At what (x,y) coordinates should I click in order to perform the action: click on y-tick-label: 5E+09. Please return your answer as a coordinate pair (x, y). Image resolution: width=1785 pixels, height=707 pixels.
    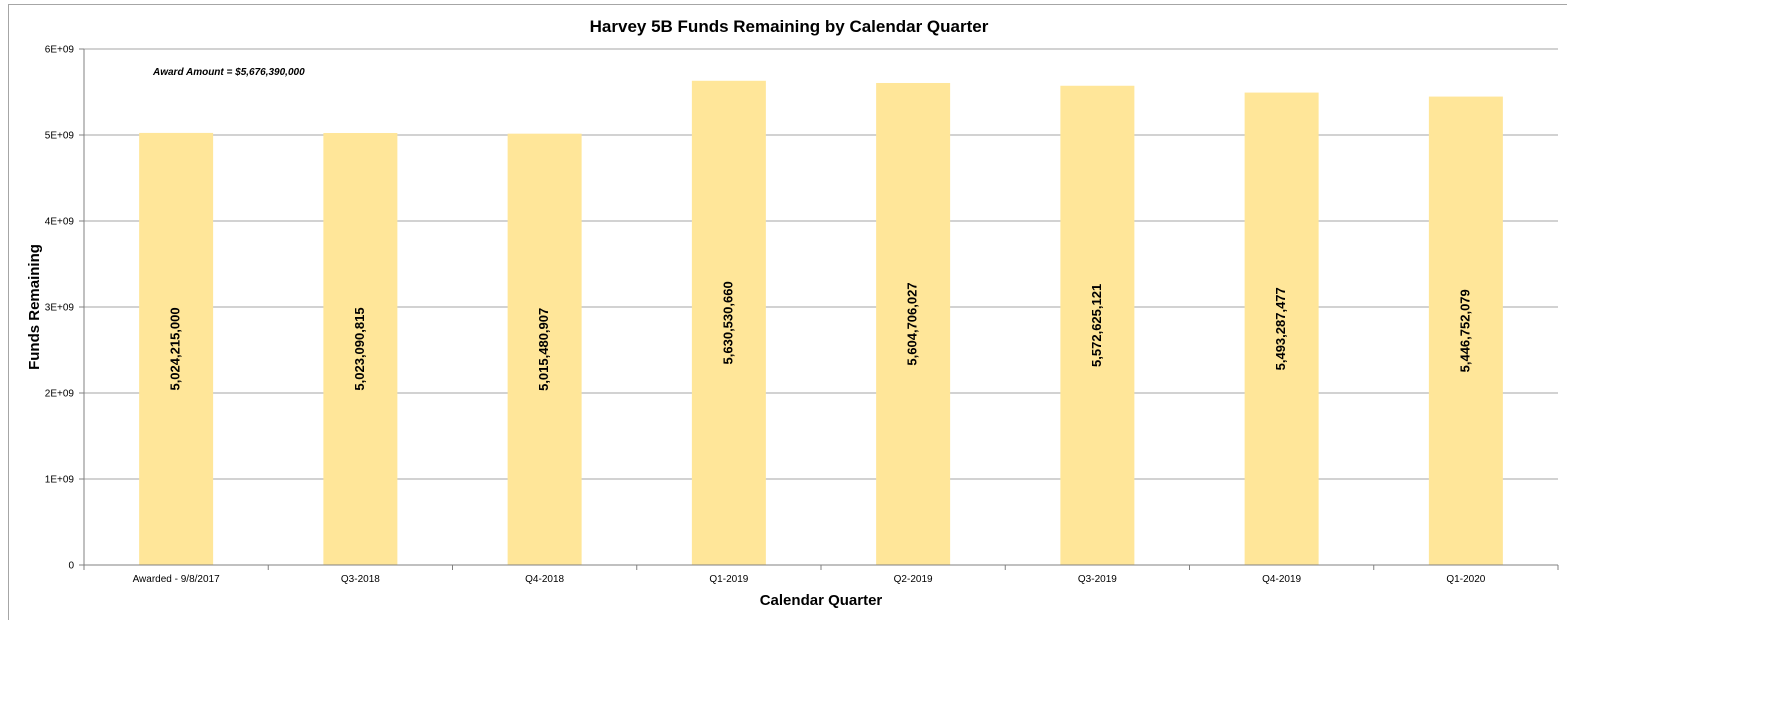
    Looking at the image, I should click on (60, 136).